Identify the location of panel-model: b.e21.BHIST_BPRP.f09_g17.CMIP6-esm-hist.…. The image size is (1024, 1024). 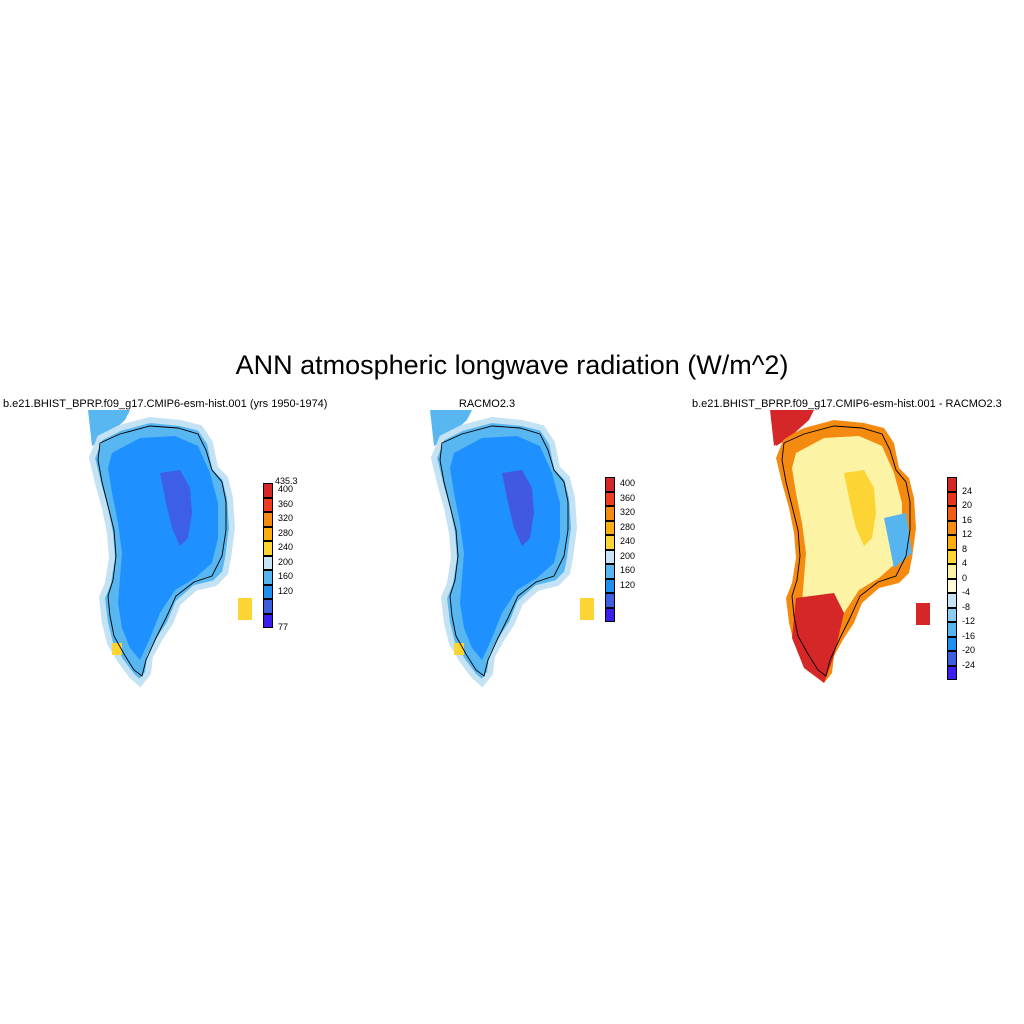
(170, 548).